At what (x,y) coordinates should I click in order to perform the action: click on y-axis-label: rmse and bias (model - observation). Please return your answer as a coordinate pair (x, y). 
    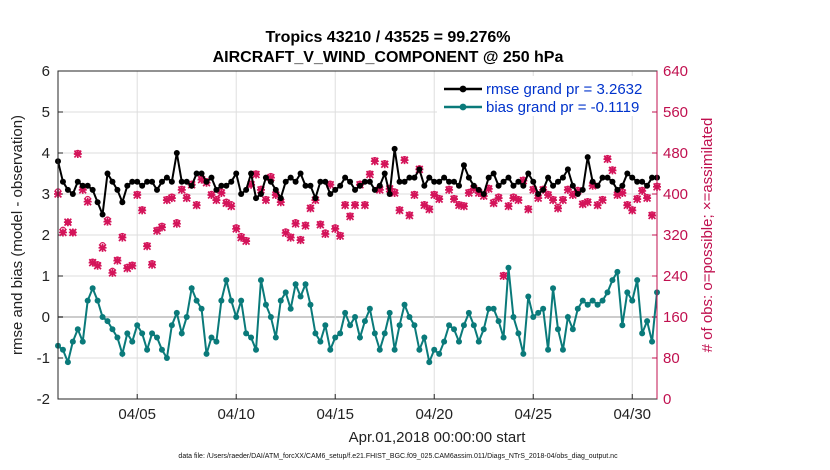
    Looking at the image, I should click on (17, 235).